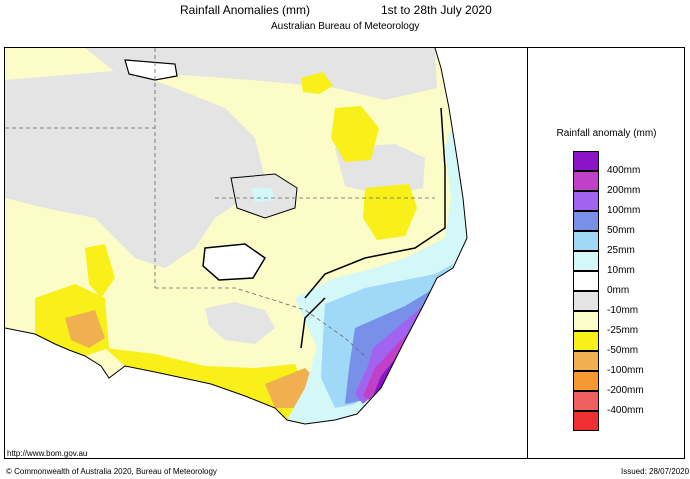 The width and height of the screenshot is (690, 479). I want to click on legend-label: 200mm, so click(624, 190).